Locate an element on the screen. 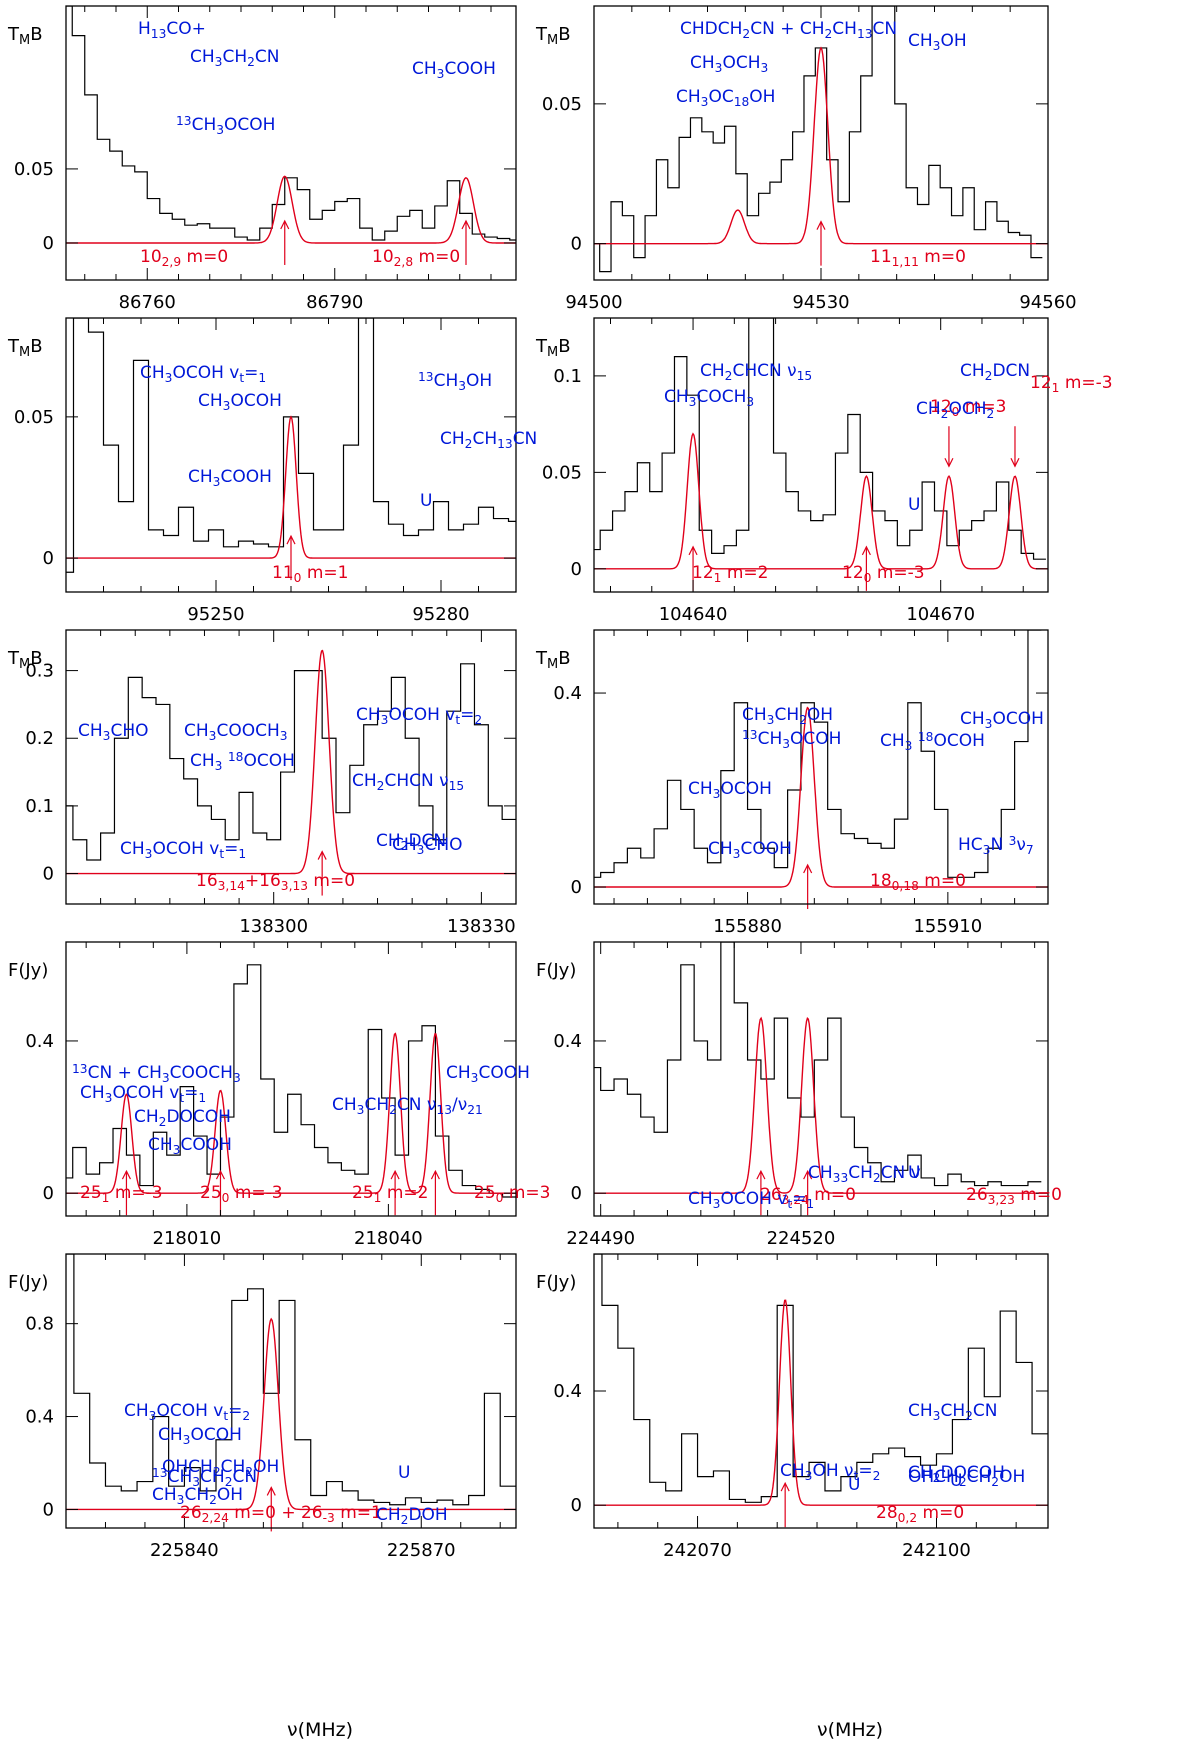  spectrum-panel: 95250 95280 0 0.05 TMB is located at coordinates (262, 471).